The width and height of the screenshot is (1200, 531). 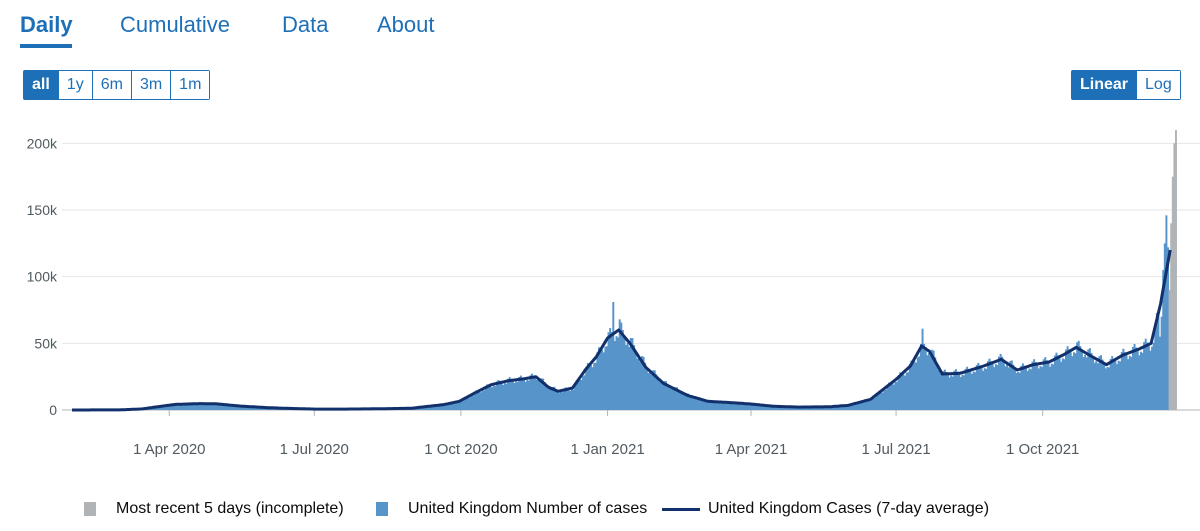 What do you see at coordinates (42, 210) in the screenshot?
I see `y-tick-label: 150k` at bounding box center [42, 210].